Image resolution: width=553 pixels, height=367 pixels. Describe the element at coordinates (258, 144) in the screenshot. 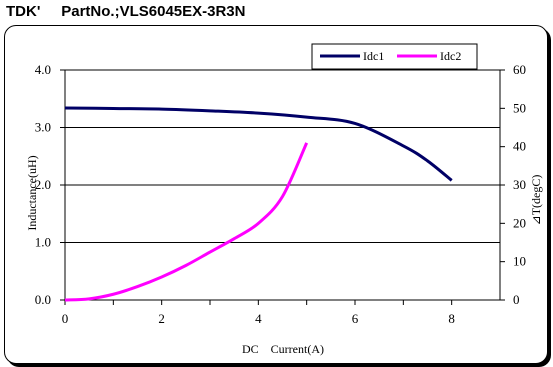

I see `series-line-idc1` at that location.